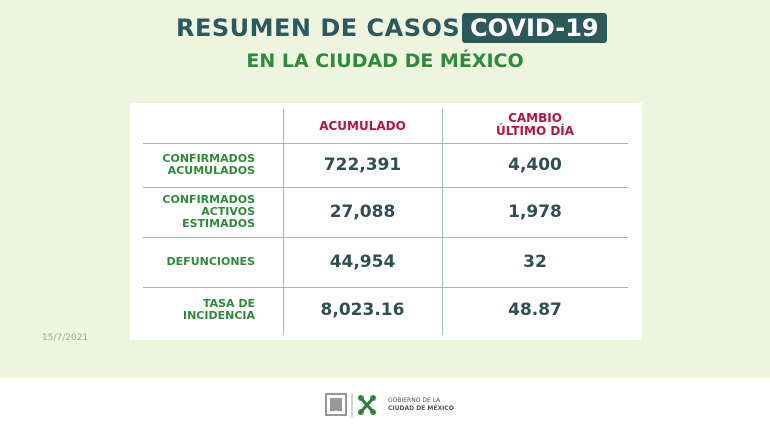 This screenshot has height=430, width=770. I want to click on logos, so click(351, 405).